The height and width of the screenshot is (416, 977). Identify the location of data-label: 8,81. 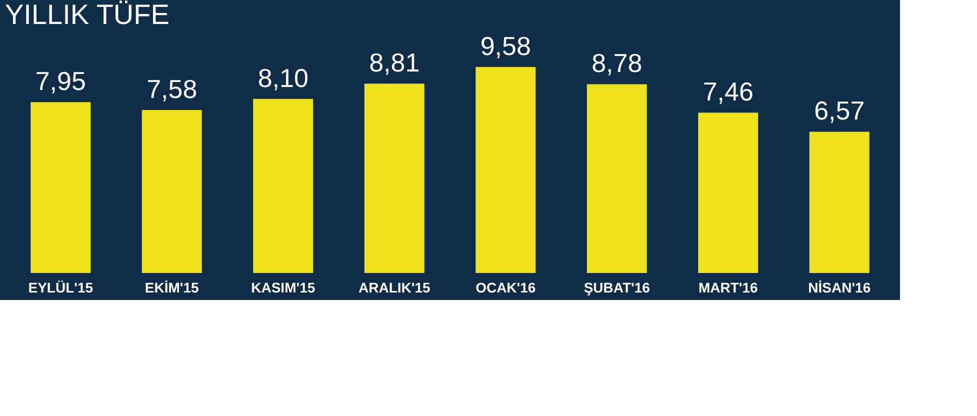
(394, 63).